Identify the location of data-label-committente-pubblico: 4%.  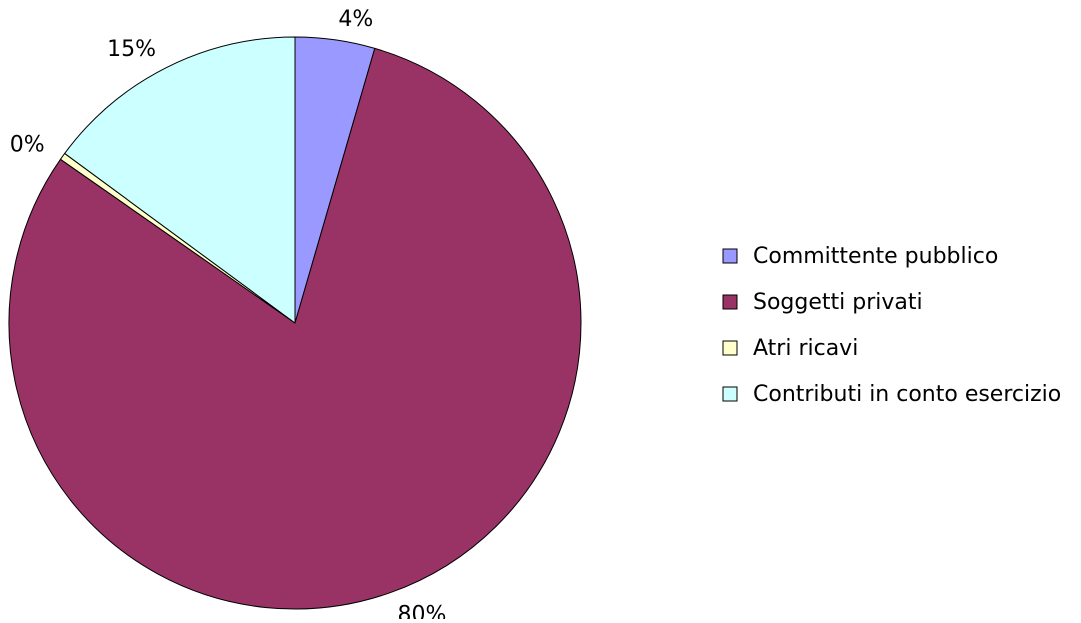
(355, 19).